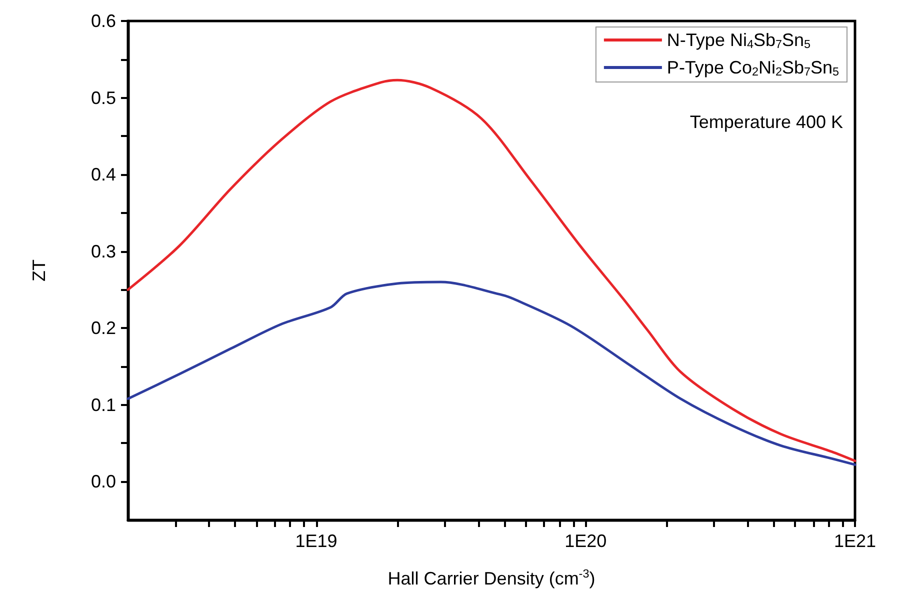 The image size is (901, 610). Describe the element at coordinates (855, 541) in the screenshot. I see `x-tick-label: 1E21` at that location.